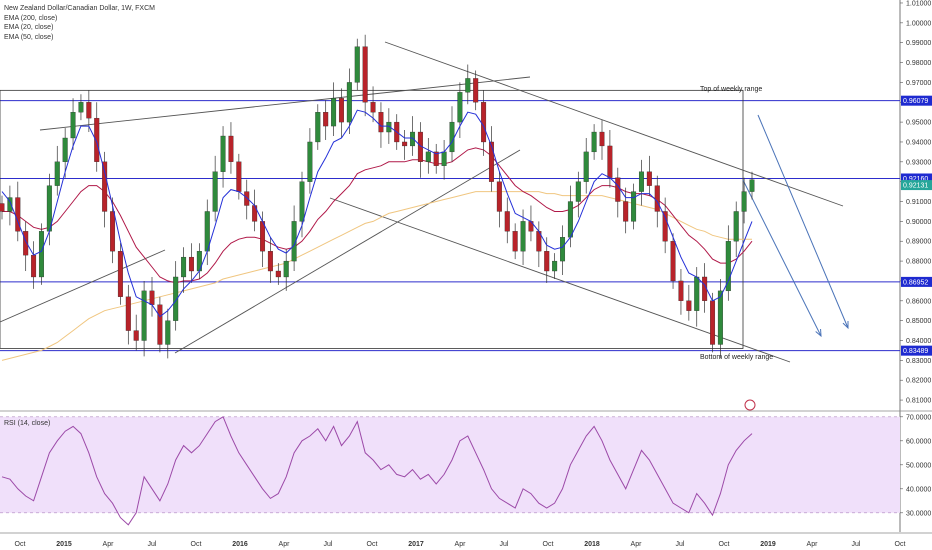 Image resolution: width=932 pixels, height=550 pixels. Describe the element at coordinates (731, 89) in the screenshot. I see `annotation-top-range: Top of weekly range` at that location.